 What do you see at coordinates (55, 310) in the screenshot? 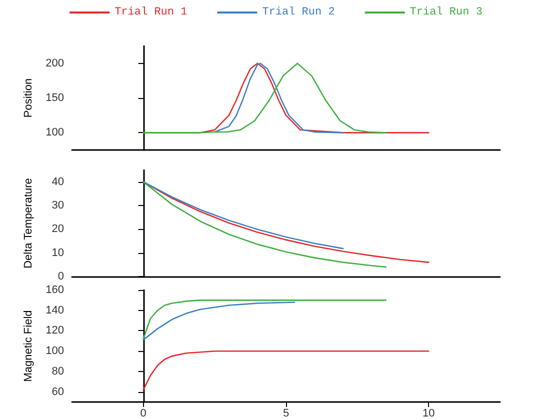
I see `y-tick-label: 140` at bounding box center [55, 310].